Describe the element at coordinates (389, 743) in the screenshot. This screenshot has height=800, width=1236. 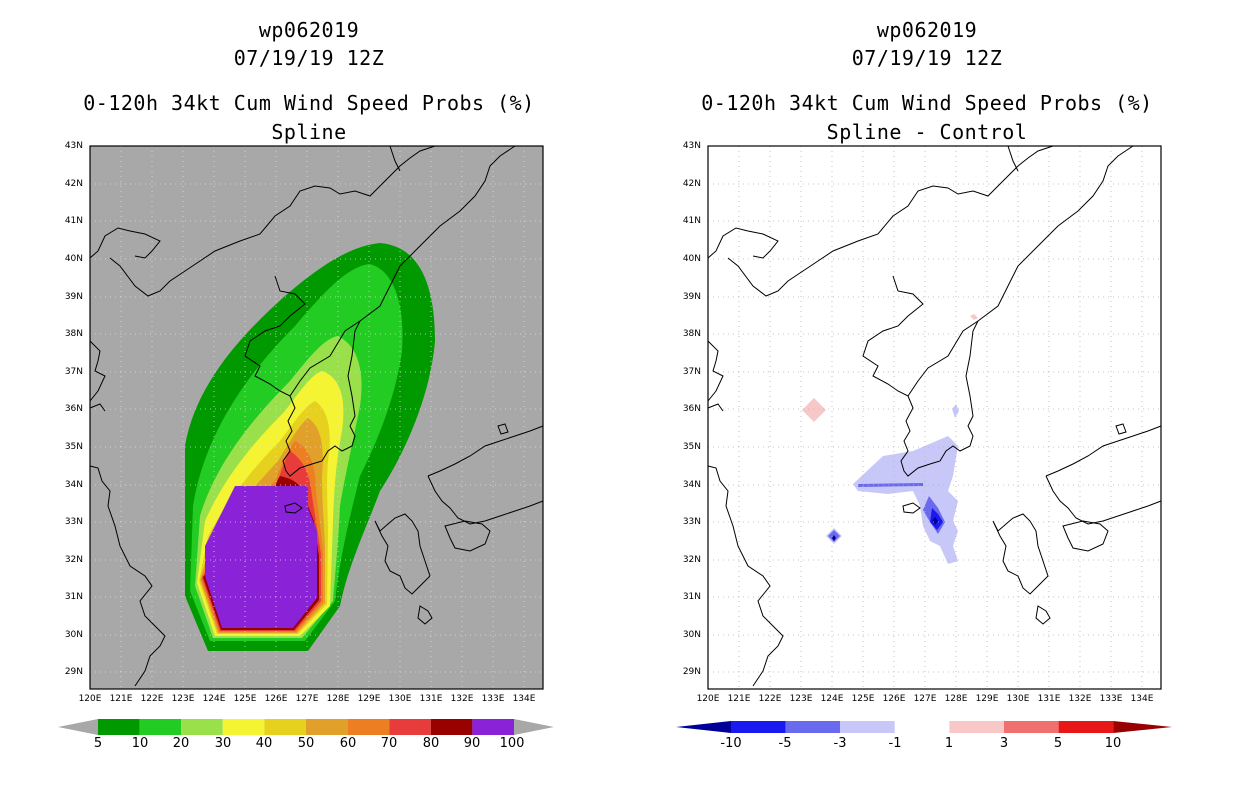
I see `colorbar-label: 70` at that location.